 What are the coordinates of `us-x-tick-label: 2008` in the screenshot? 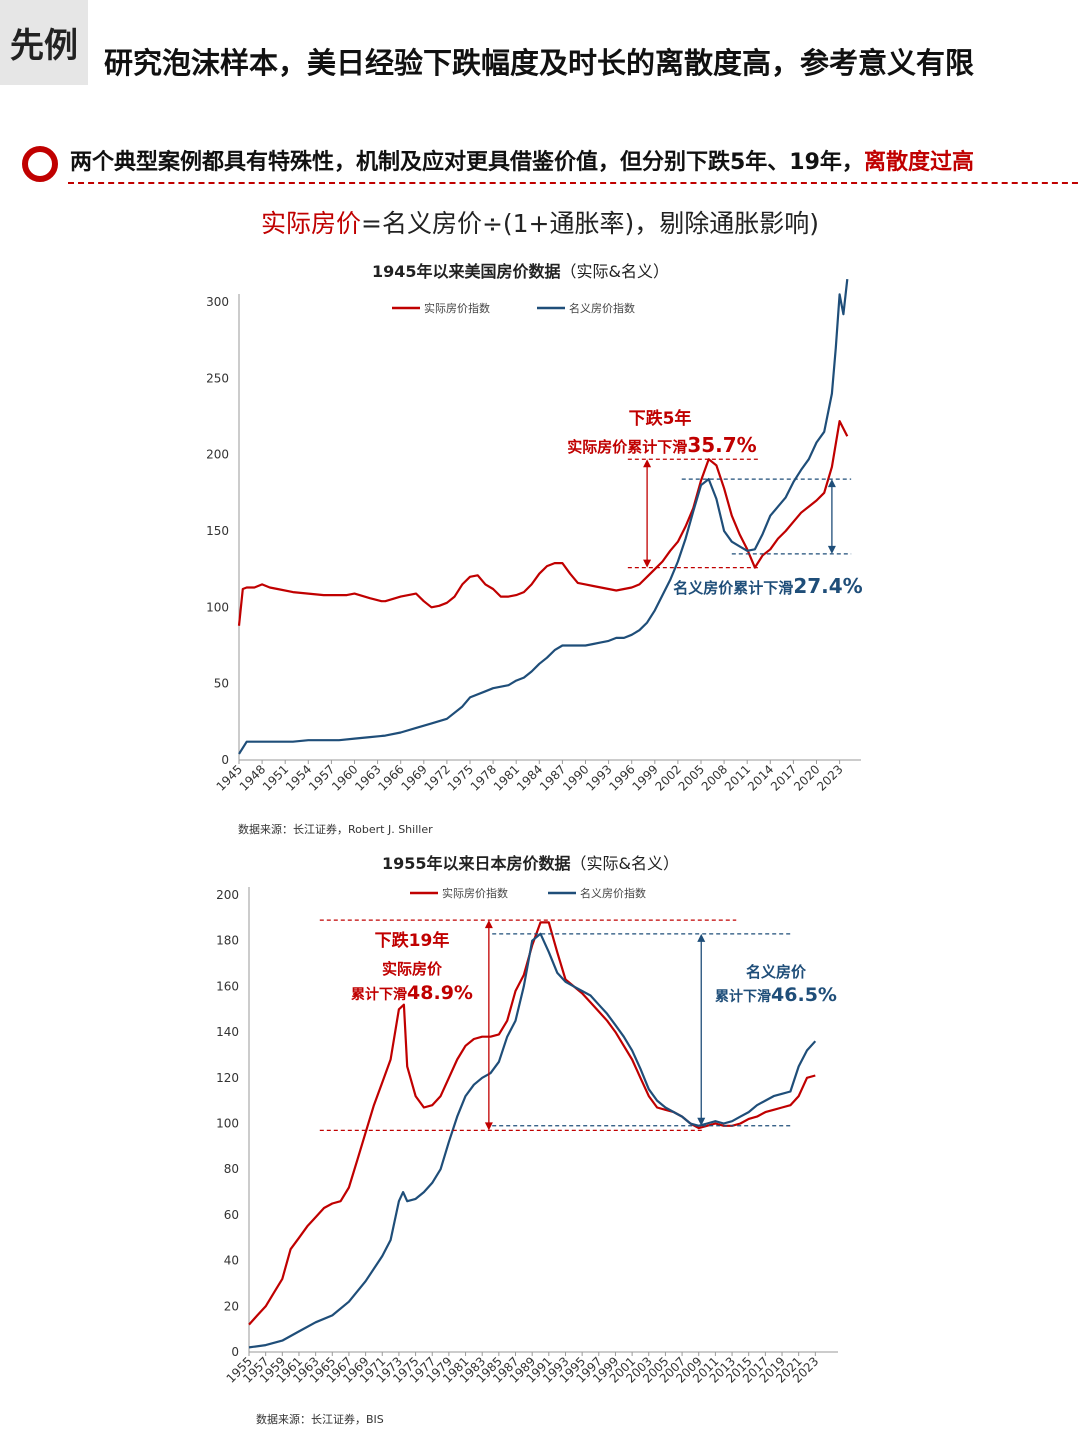 It's located at (714, 777).